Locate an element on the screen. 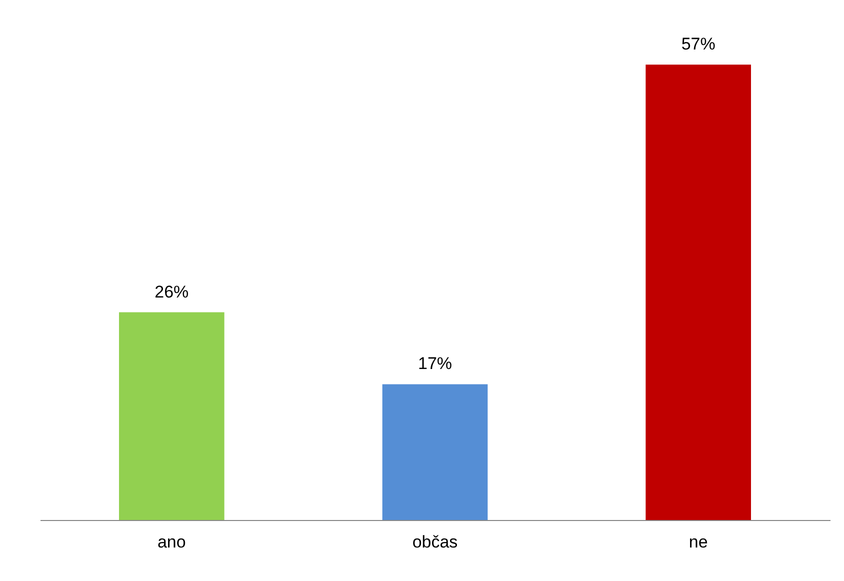 Image resolution: width=844 pixels, height=581 pixels. data-label: 57% is located at coordinates (698, 44).